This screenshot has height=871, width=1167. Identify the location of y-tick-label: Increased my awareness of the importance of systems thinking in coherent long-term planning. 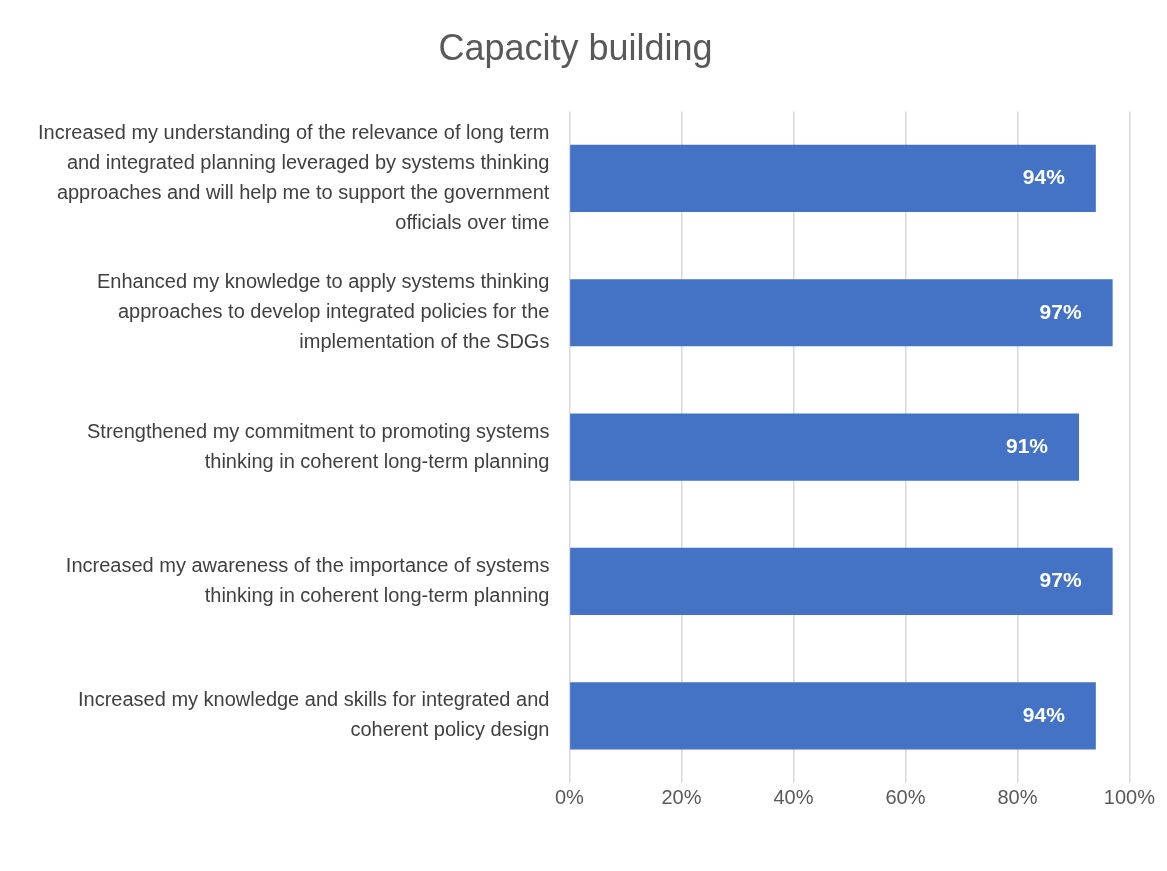
(307, 579).